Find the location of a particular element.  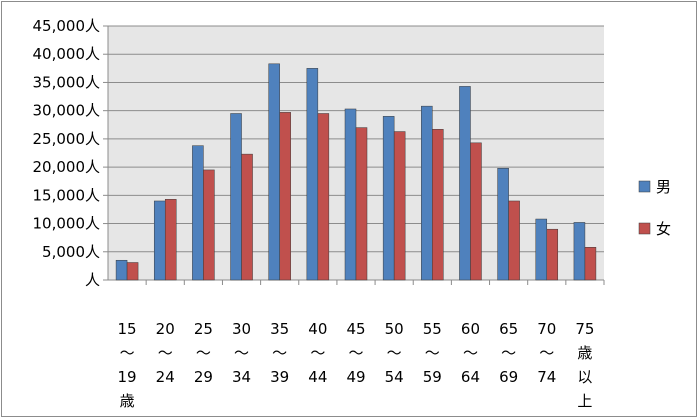

y-tick-label: 10,000人 is located at coordinates (67, 224).